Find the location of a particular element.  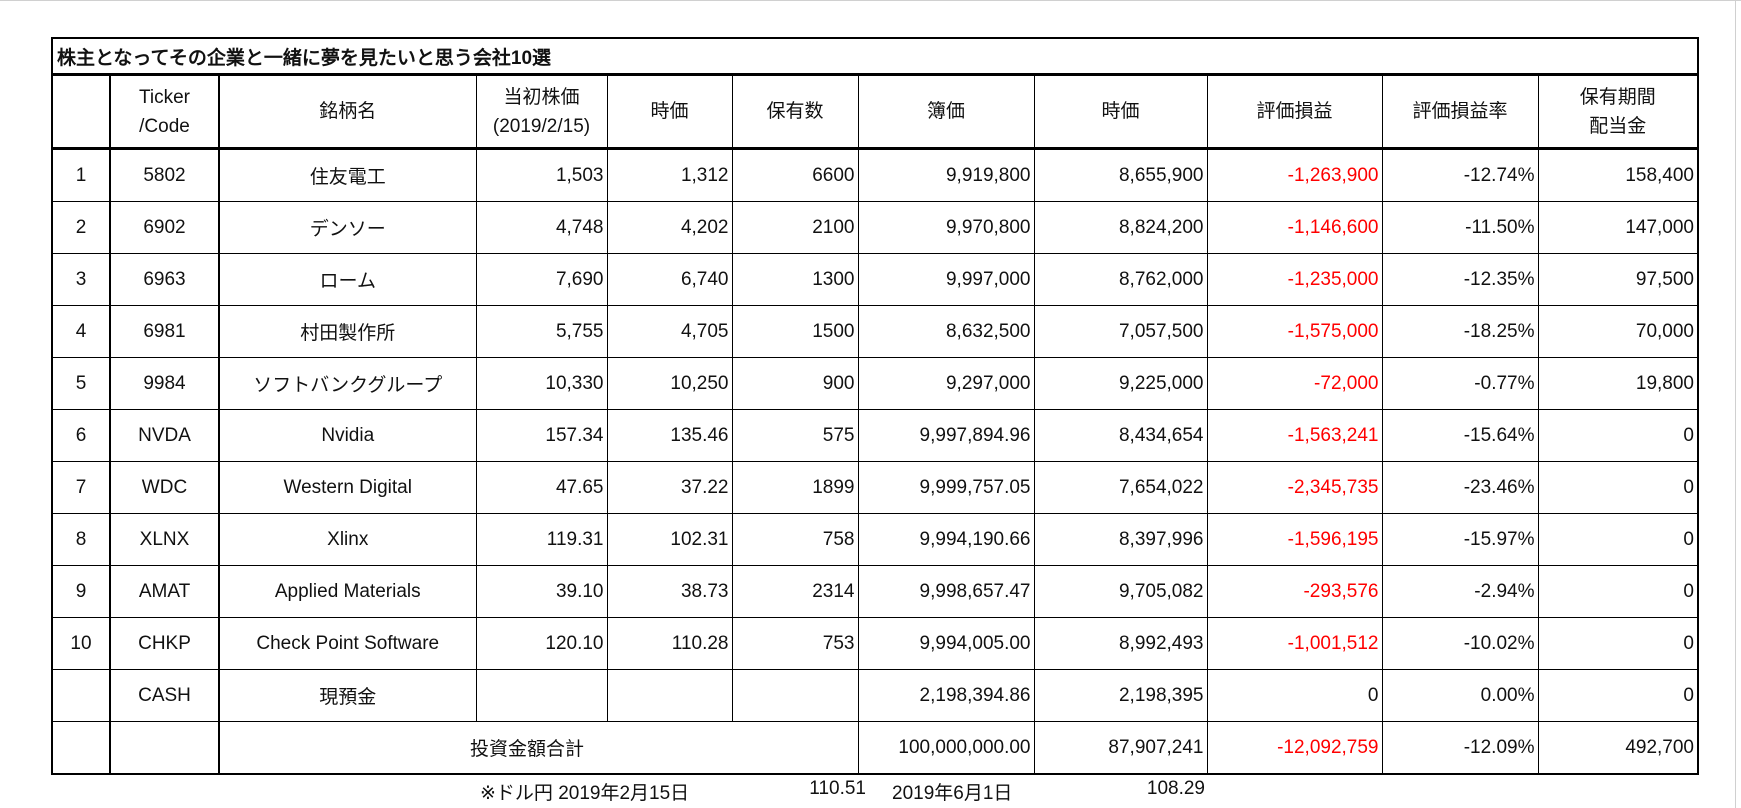

cell-profit-loss-rate: -12.35% is located at coordinates (1460, 279).